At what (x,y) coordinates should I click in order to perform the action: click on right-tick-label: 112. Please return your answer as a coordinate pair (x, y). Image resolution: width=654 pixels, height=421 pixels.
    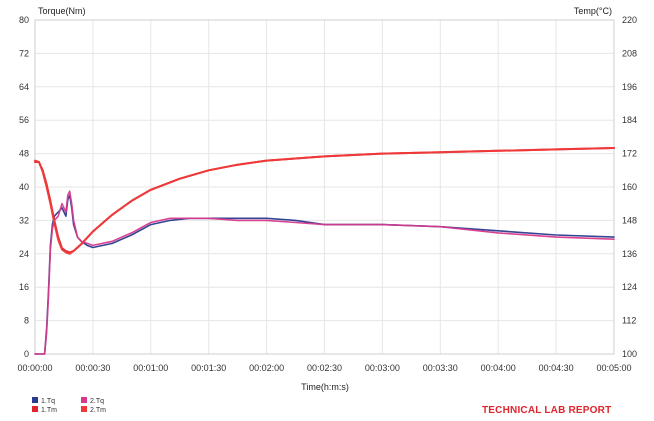
    Looking at the image, I should click on (629, 321).